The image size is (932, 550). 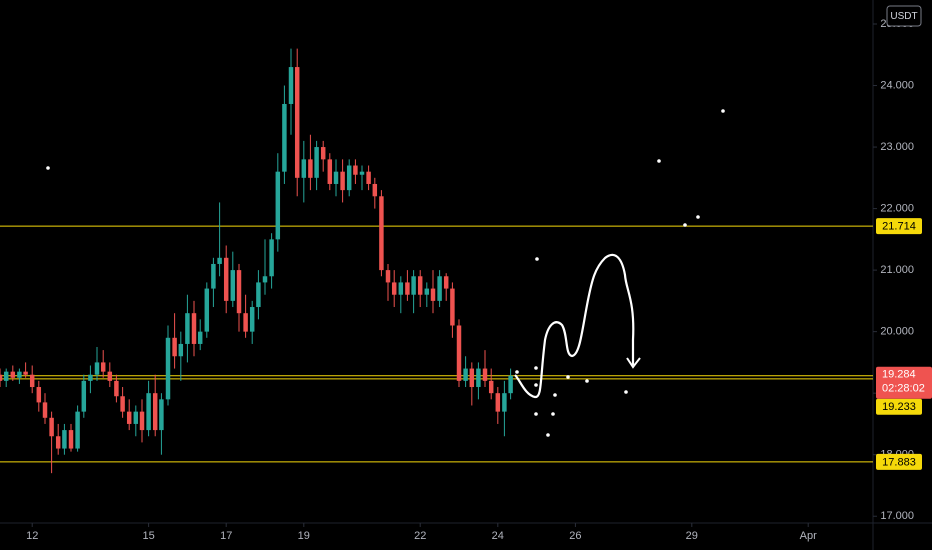 I want to click on y-tick-label: 24.000, so click(x=897, y=85).